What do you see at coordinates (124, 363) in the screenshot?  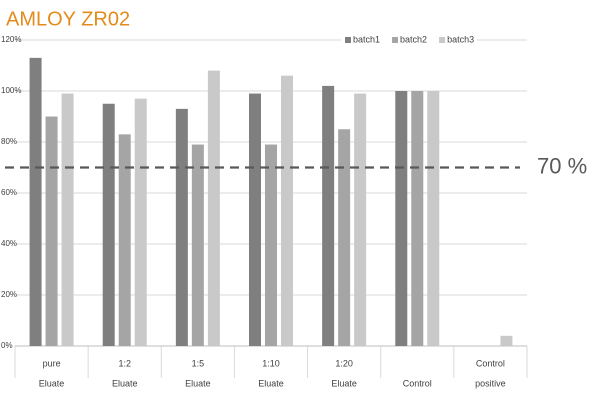 I see `x-tick-label: 1:2` at bounding box center [124, 363].